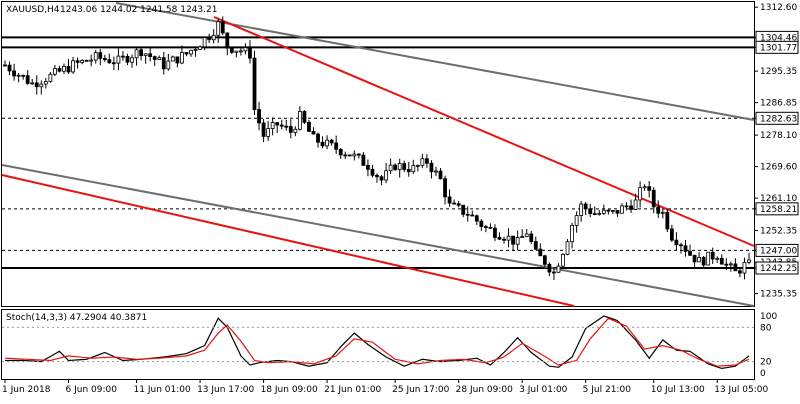 Image resolution: width=800 pixels, height=404 pixels. Describe the element at coordinates (775, 168) in the screenshot. I see `price-tick: 1269.60` at that location.